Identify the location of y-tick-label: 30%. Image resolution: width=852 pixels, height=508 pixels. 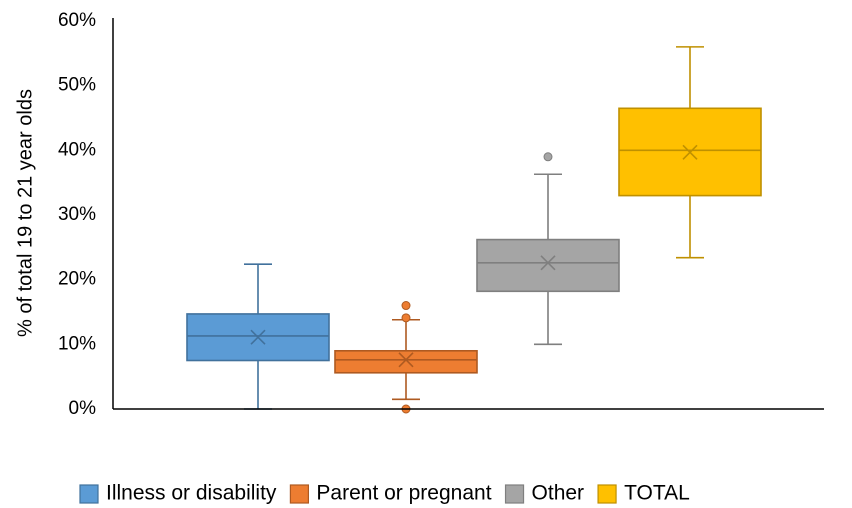
(77, 214).